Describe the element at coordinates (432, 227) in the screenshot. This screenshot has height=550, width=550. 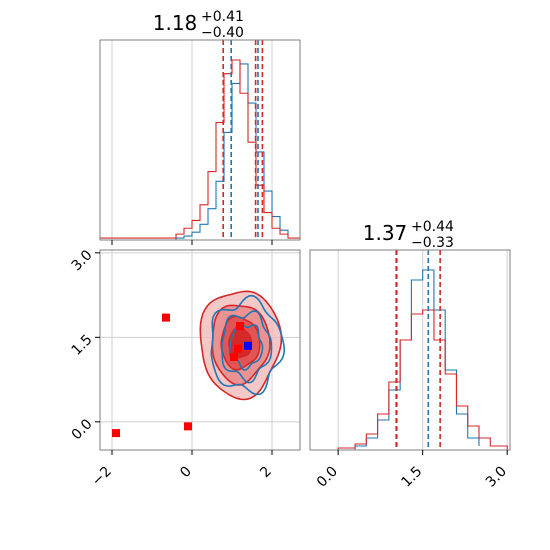
I see `panel-title-plus: +0.44` at that location.